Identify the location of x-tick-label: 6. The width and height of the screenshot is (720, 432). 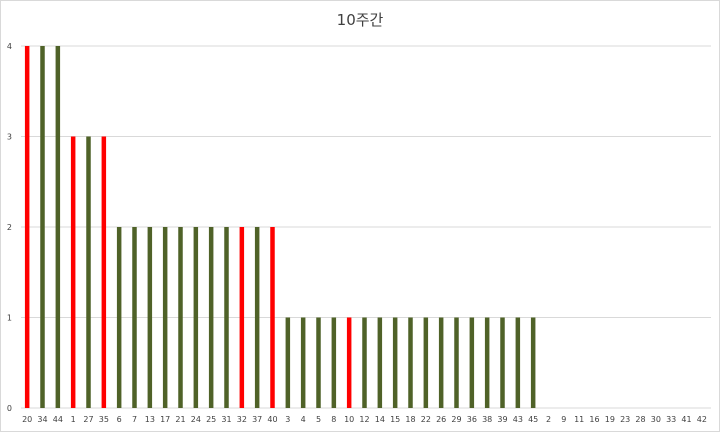
(119, 419).